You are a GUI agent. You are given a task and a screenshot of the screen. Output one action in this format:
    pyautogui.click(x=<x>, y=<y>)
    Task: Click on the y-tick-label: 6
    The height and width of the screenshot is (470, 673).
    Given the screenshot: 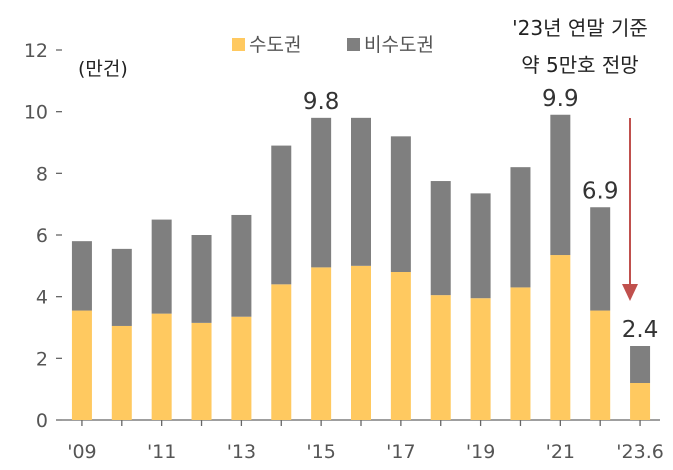 What is the action you would take?
    pyautogui.click(x=42, y=236)
    